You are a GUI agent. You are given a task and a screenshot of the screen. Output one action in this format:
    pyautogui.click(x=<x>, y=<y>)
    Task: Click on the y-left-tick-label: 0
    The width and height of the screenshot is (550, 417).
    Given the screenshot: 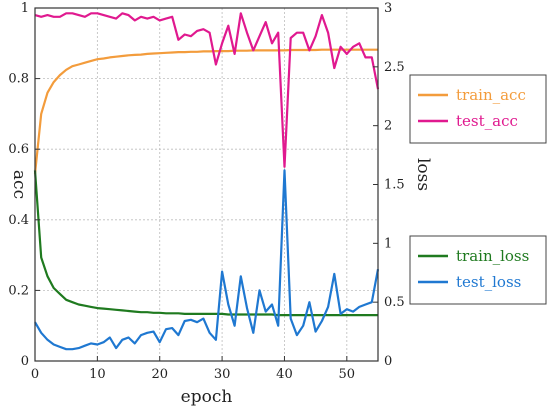 What is the action you would take?
    pyautogui.click(x=25, y=361)
    